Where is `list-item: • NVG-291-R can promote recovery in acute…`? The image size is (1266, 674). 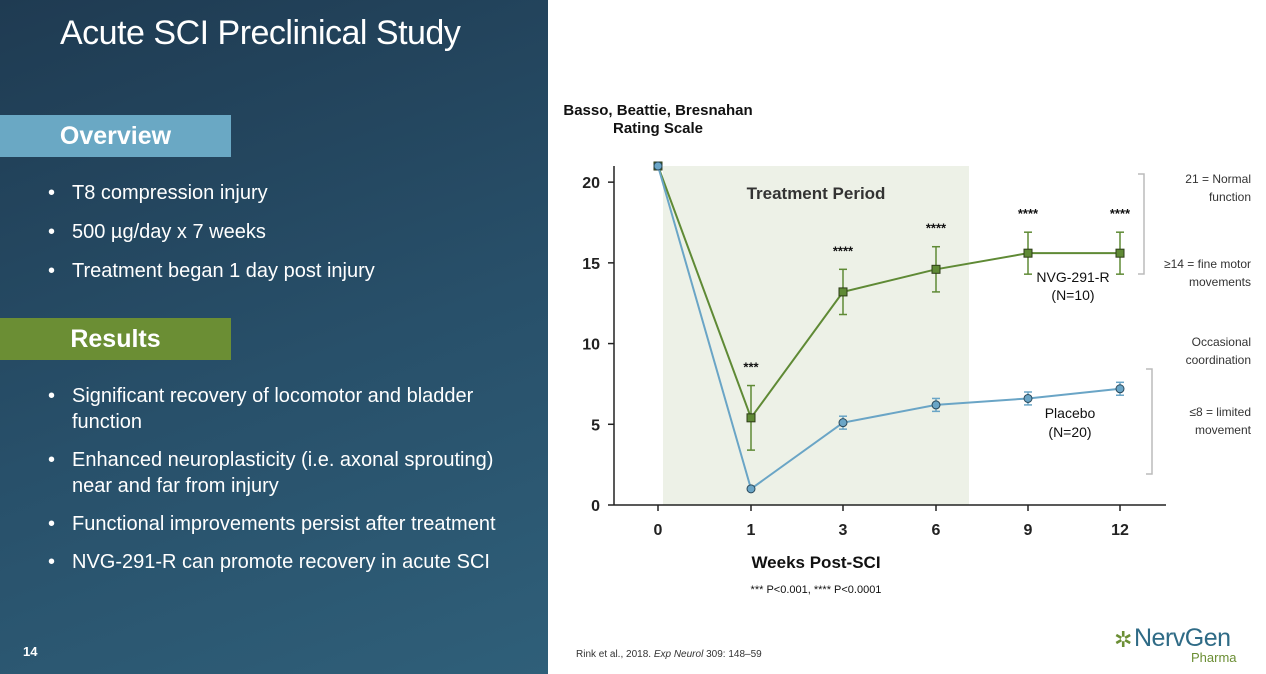
list-item: • NVG-291-R can promote recovery in acute… is located at coordinates (269, 562).